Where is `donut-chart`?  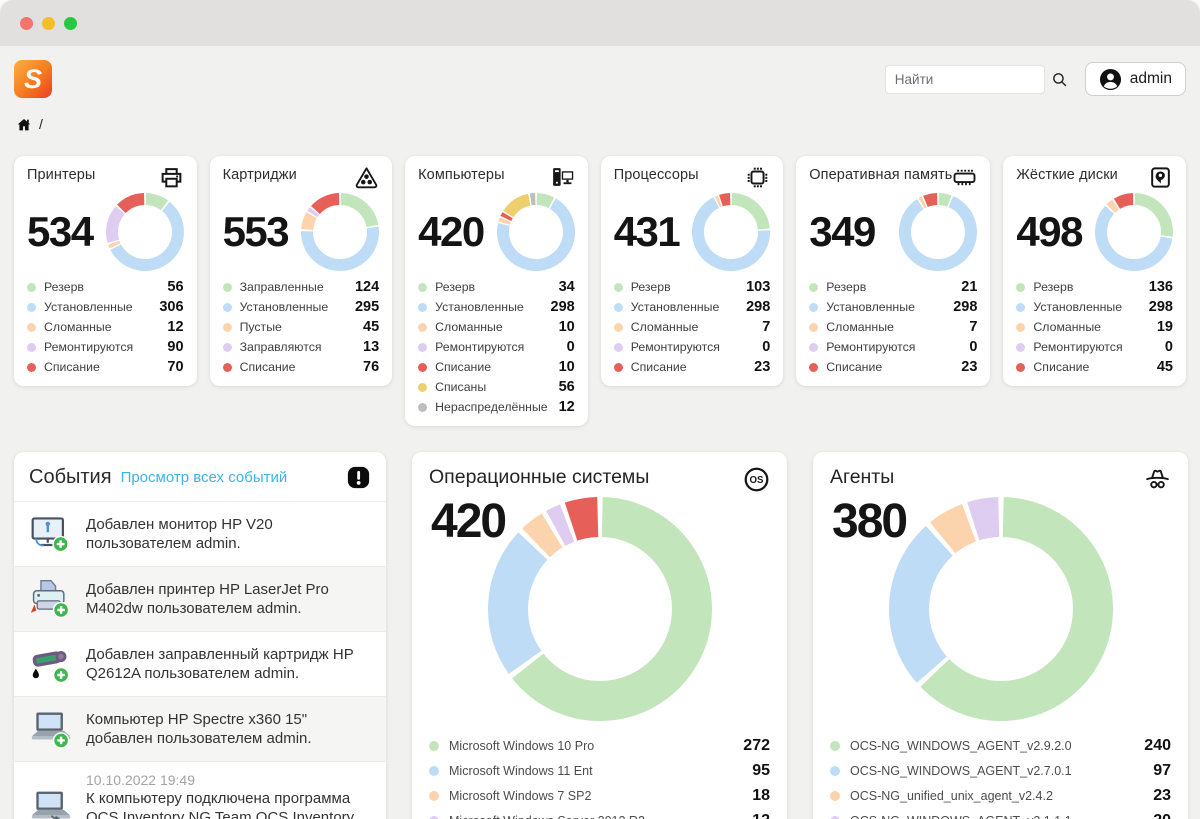
donut-chart is located at coordinates (1000, 609).